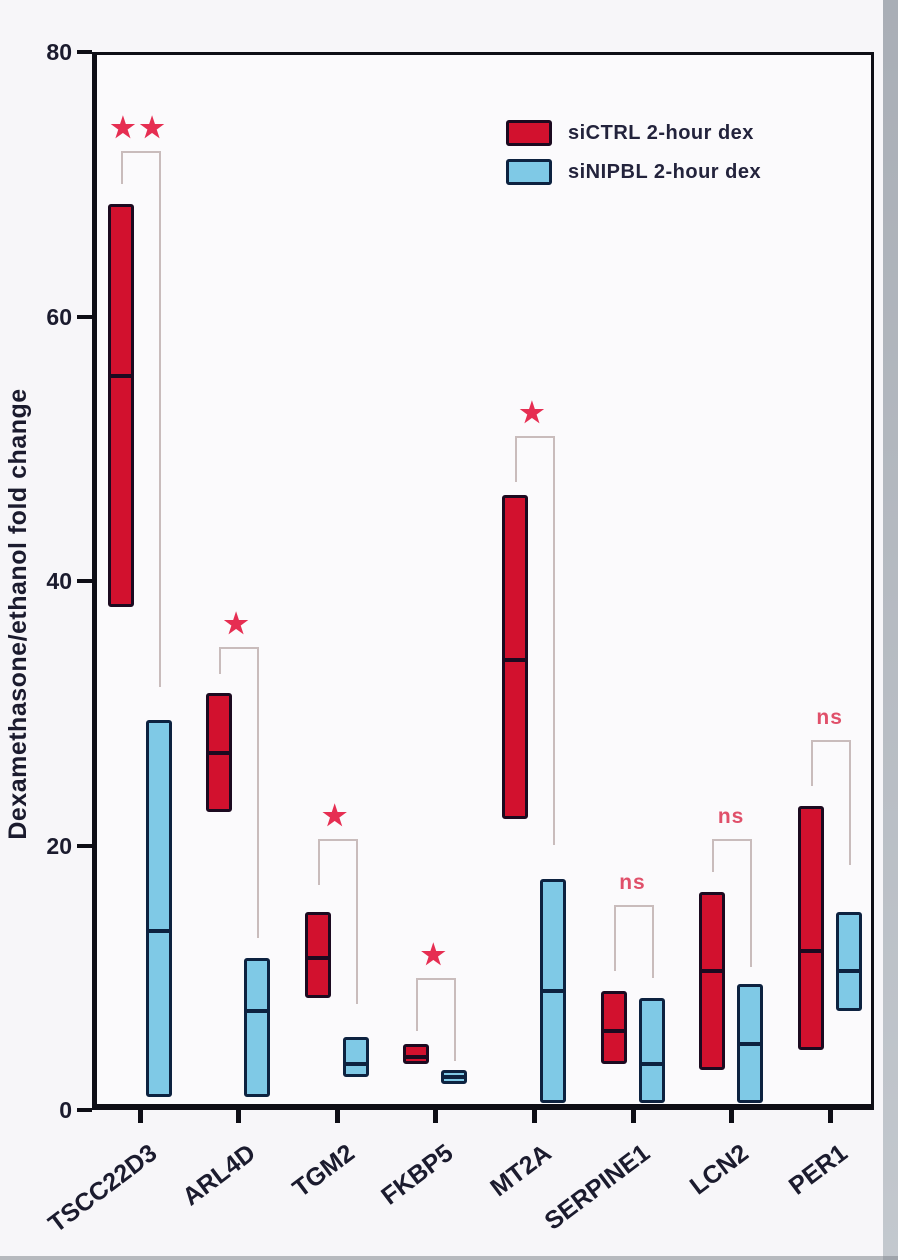  What do you see at coordinates (720, 1169) in the screenshot?
I see `x-axis-category-label: LCN2` at bounding box center [720, 1169].